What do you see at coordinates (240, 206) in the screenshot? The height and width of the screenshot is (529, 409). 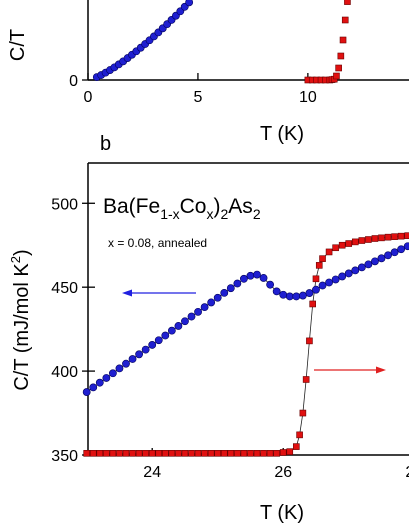 I see `formula-part: As` at bounding box center [240, 206].